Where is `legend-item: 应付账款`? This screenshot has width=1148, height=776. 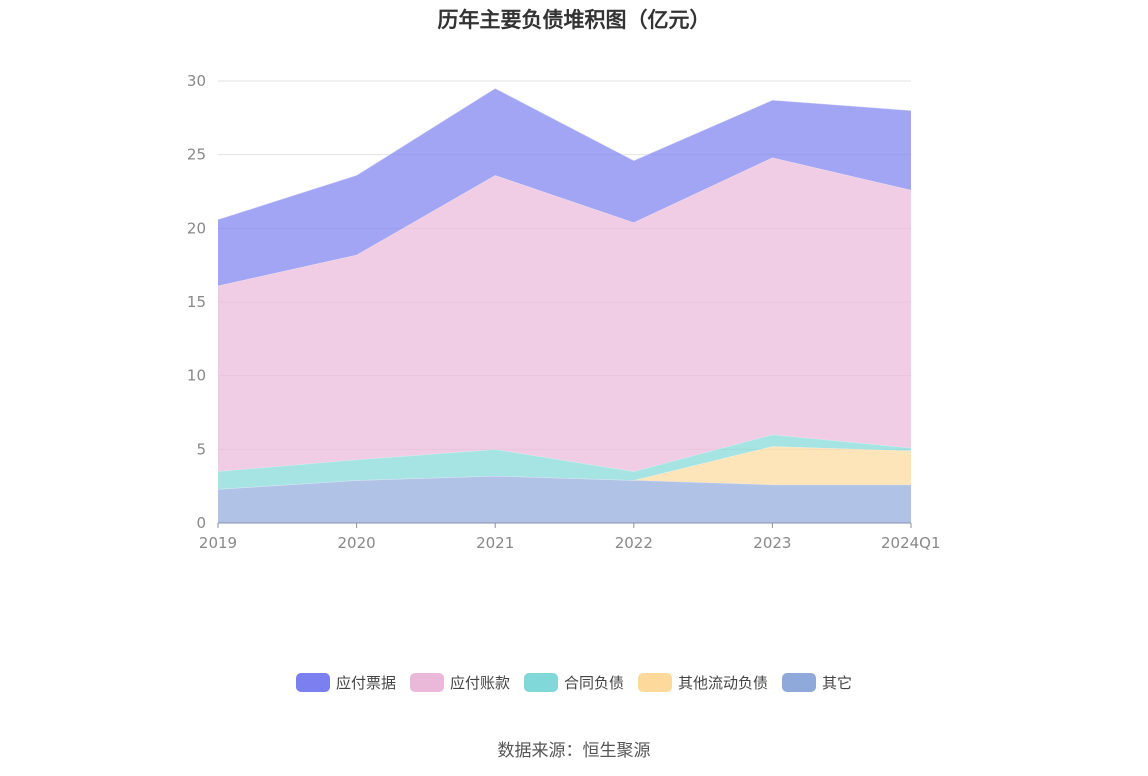
legend-item: 应付账款 is located at coordinates (459, 682).